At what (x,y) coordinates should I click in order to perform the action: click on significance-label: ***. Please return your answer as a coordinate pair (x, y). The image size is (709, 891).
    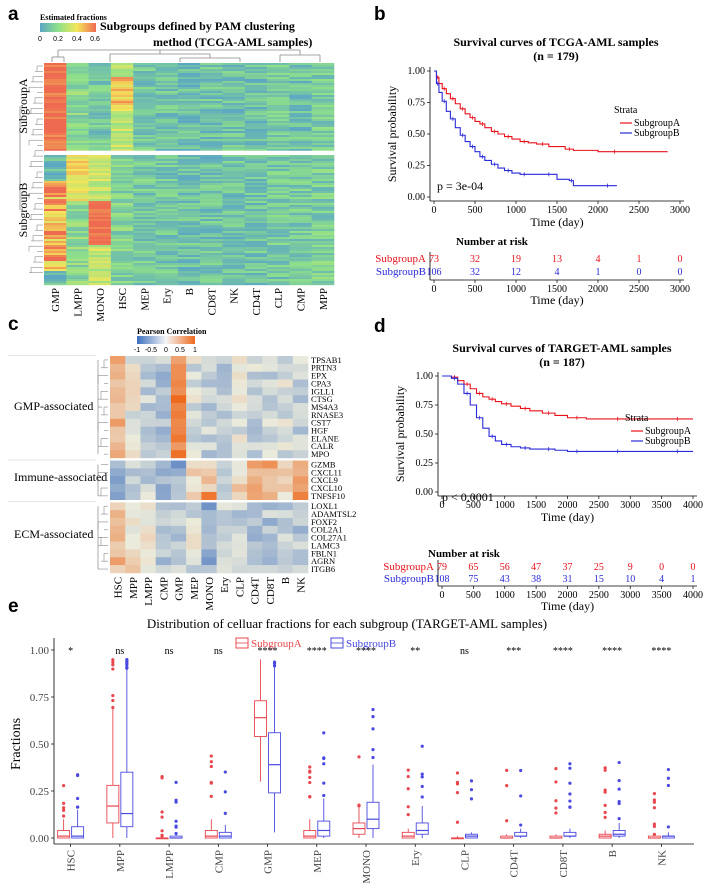
    Looking at the image, I should click on (513, 651).